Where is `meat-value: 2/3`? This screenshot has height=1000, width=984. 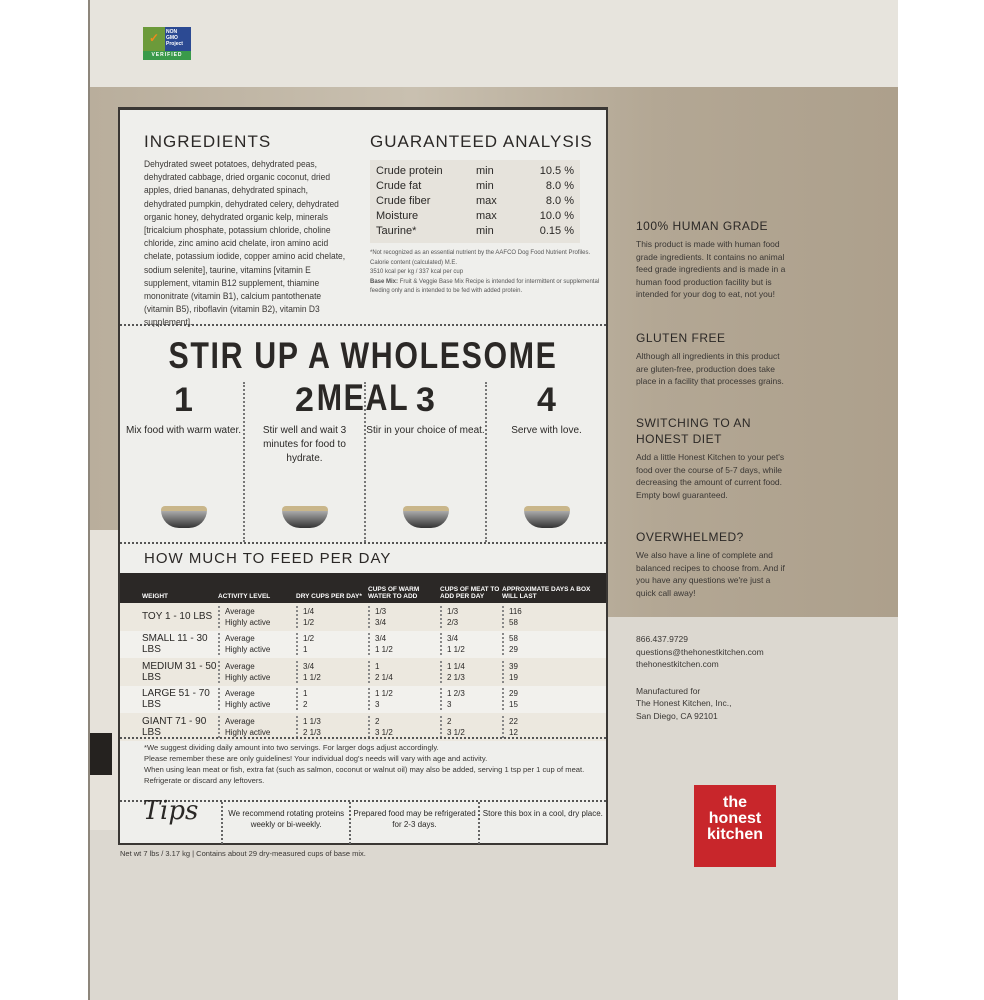
meat-value: 2/3 is located at coordinates (453, 622).